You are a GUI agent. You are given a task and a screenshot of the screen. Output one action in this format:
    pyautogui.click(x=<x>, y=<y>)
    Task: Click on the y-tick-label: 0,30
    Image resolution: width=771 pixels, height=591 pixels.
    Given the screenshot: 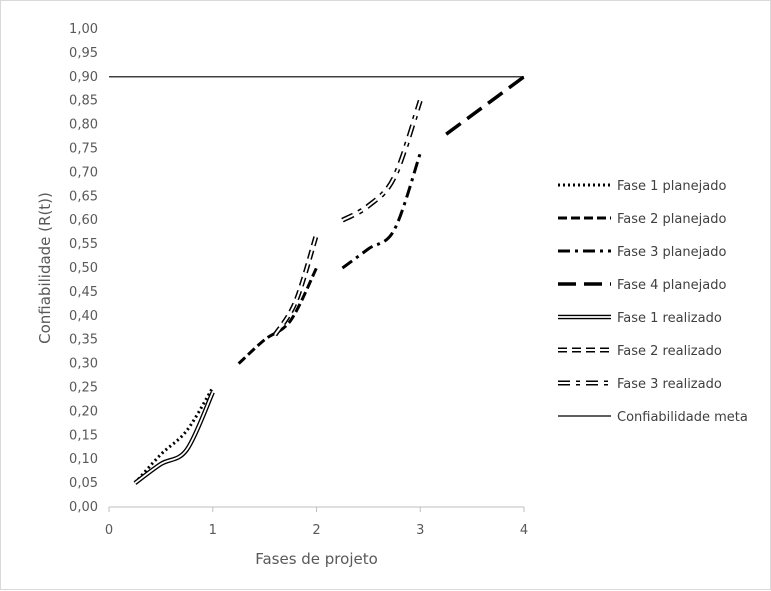 What is the action you would take?
    pyautogui.click(x=83, y=364)
    